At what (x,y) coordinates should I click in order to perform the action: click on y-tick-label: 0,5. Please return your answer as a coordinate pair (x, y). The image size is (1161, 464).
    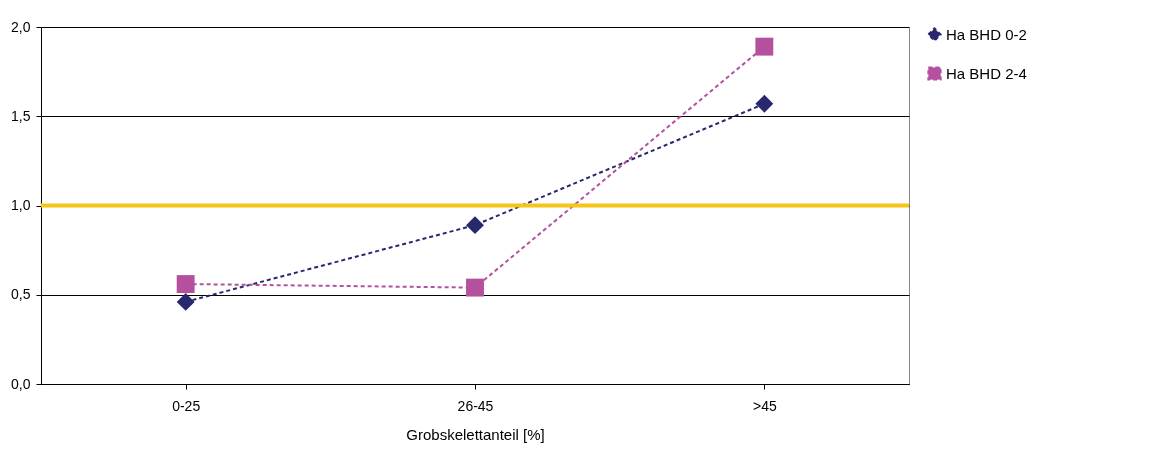
    Looking at the image, I should click on (21, 294).